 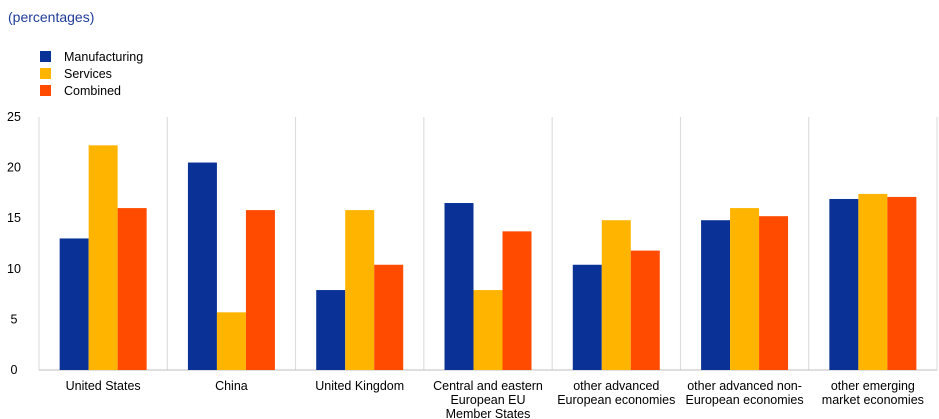 I want to click on y-tick-label: 25, so click(x=14, y=117).